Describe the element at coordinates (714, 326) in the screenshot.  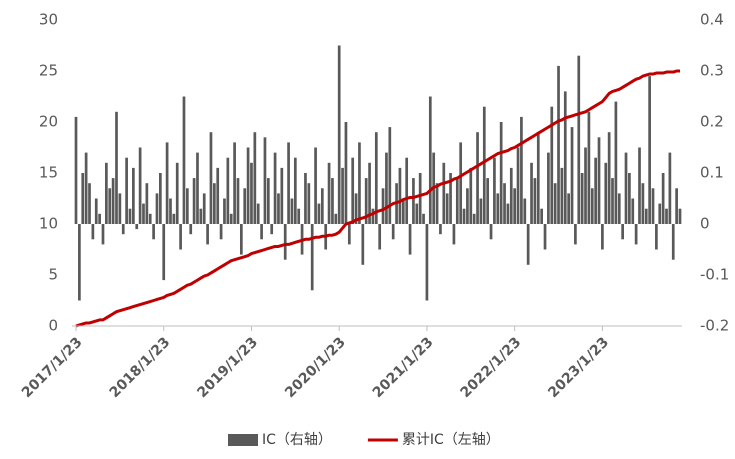
I see `y2-tick-label: -0.2` at that location.